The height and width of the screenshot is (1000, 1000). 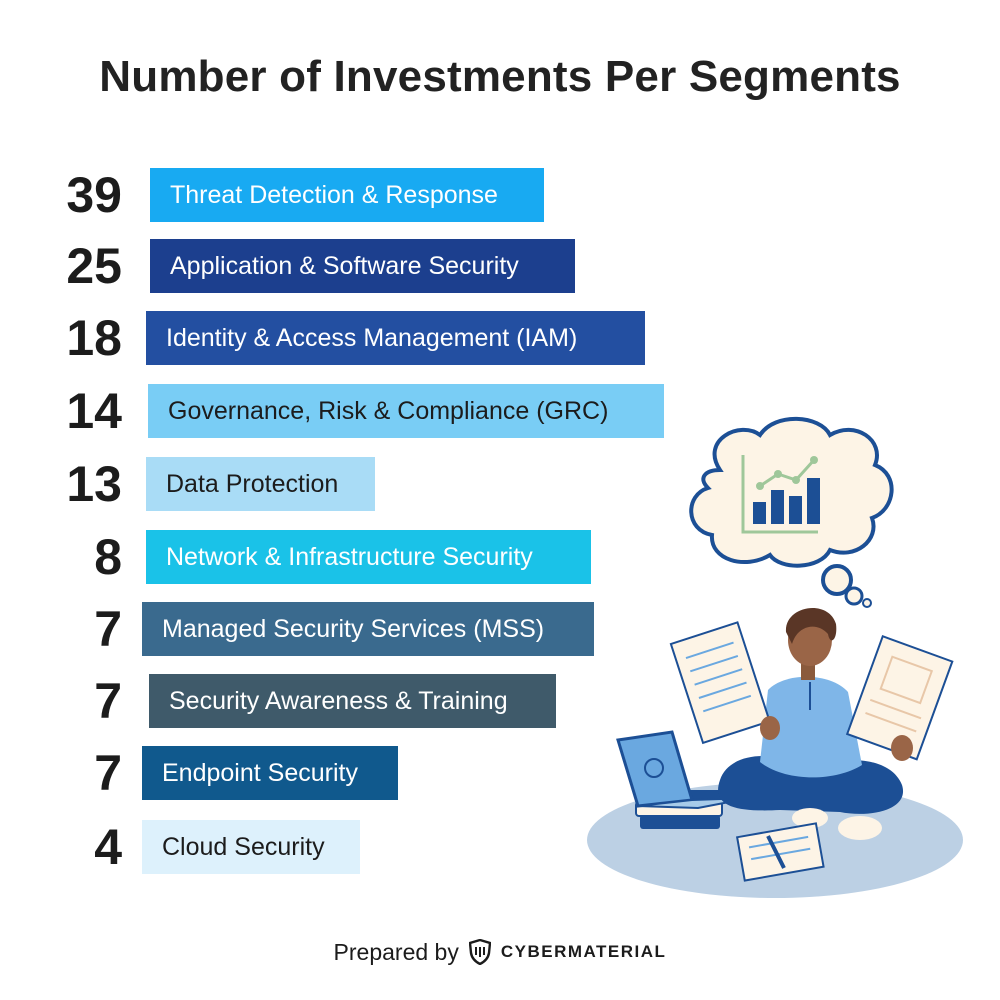 What do you see at coordinates (108, 847) in the screenshot?
I see `value-label: 4` at bounding box center [108, 847].